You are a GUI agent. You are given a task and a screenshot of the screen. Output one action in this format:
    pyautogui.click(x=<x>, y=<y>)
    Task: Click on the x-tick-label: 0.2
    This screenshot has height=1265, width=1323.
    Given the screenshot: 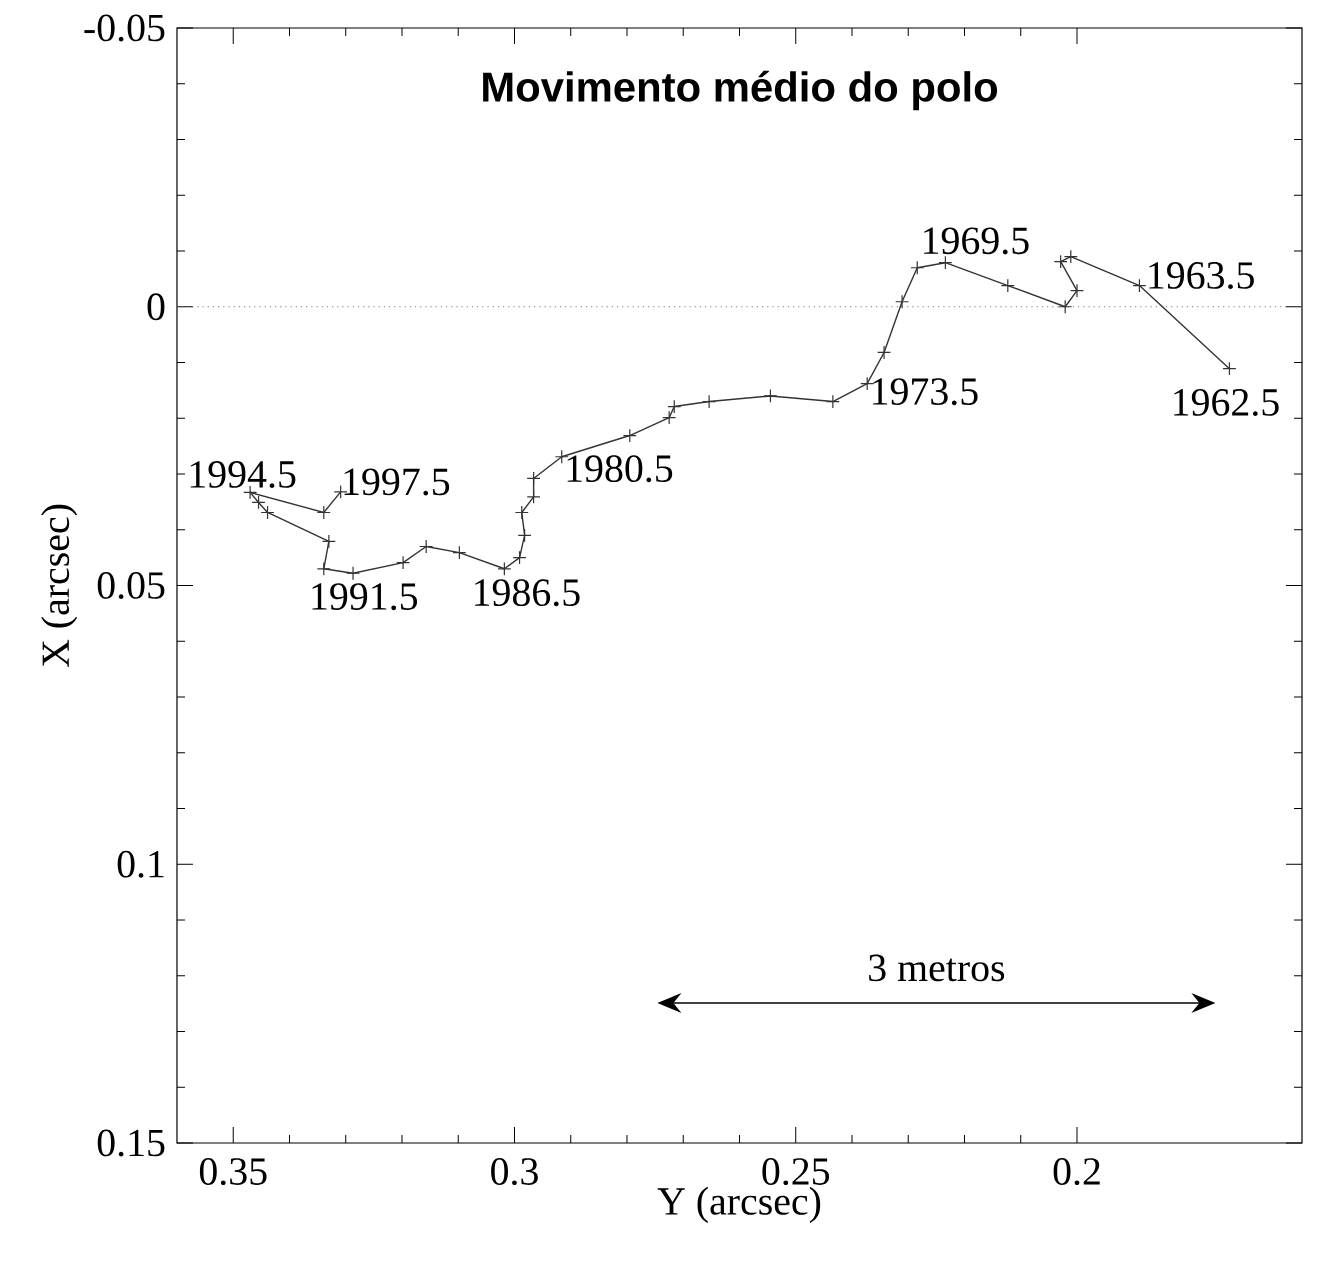 What is the action you would take?
    pyautogui.click(x=1076, y=1172)
    